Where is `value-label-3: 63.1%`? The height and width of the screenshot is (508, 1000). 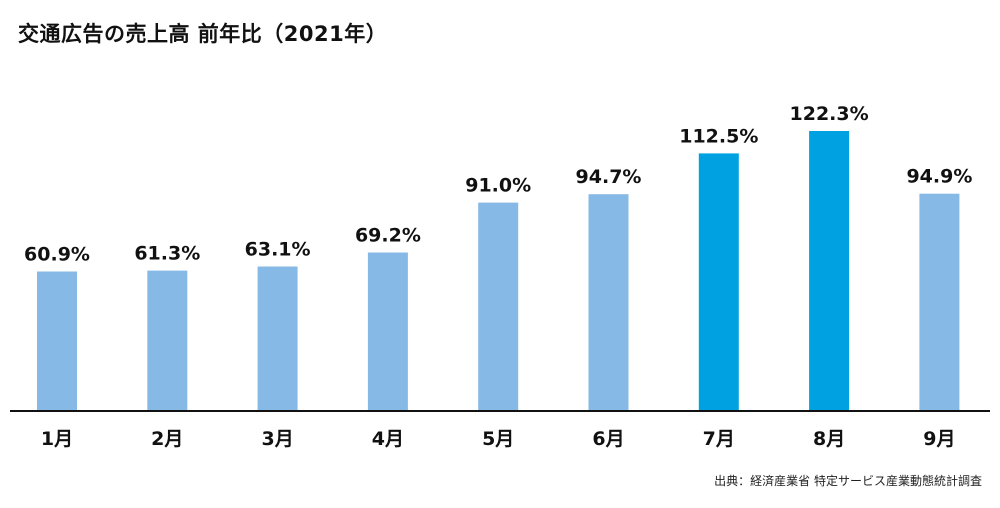 value-label-3: 63.1% is located at coordinates (278, 250).